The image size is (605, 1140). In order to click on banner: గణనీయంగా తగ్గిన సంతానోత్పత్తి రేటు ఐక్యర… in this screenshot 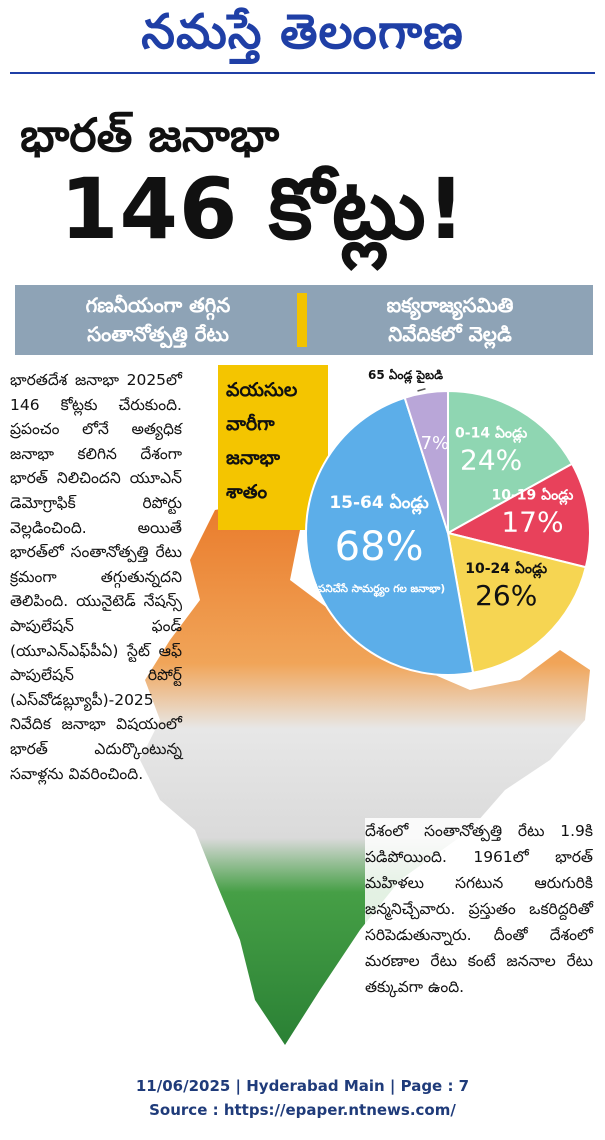, I will do `click(304, 320)`.